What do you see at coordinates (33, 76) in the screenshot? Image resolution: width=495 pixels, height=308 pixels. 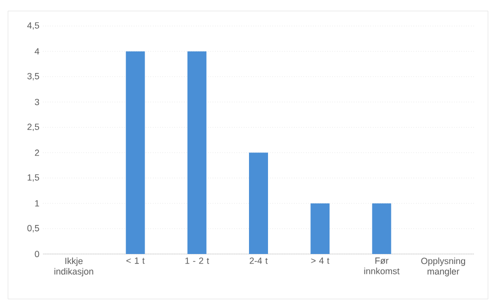 I see `y-tick-label: 3,5` at bounding box center [33, 76].